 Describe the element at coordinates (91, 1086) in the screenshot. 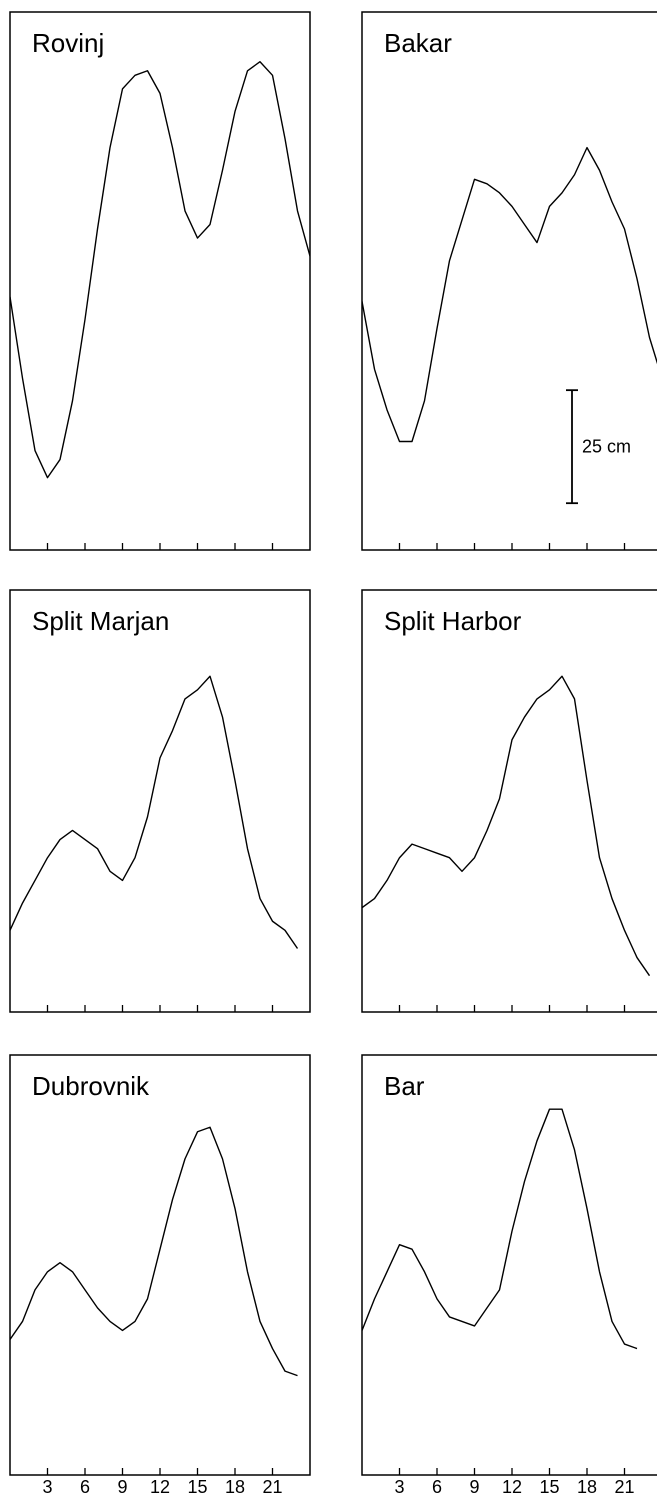

I see `panel-title: Dubrovnik` at that location.